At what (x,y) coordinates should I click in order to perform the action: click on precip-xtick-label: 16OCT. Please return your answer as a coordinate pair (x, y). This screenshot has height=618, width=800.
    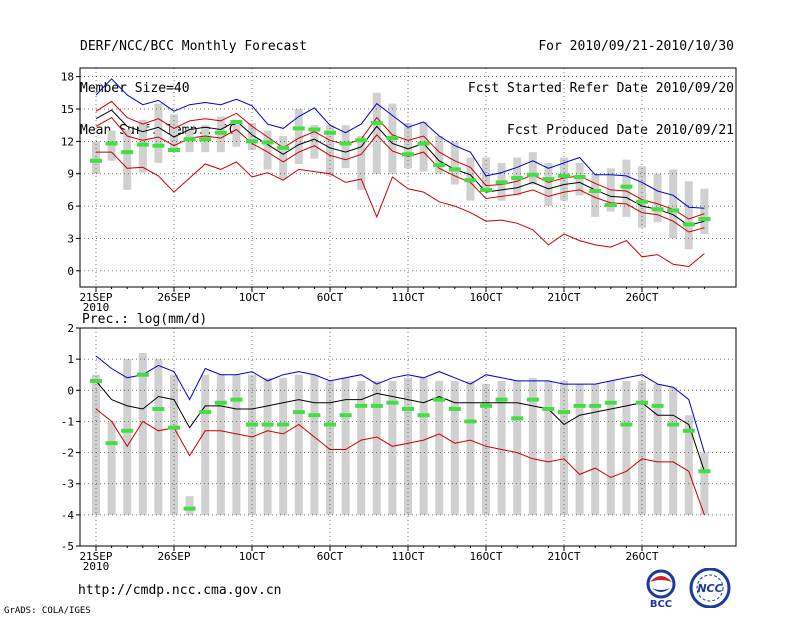
    Looking at the image, I should click on (485, 556).